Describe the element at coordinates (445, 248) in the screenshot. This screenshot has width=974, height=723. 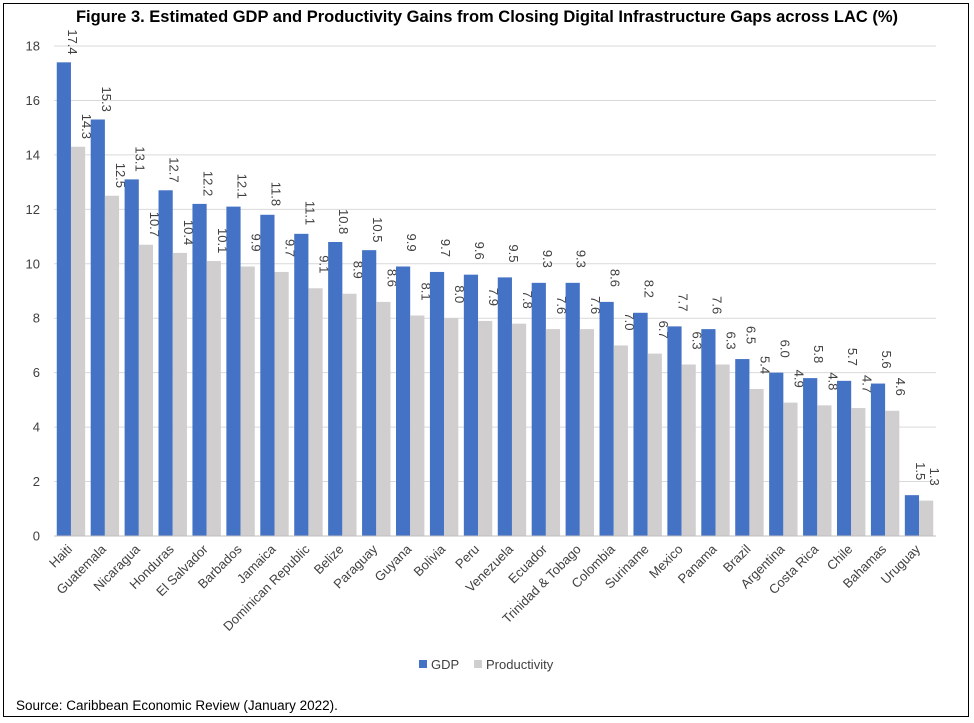
I see `gdp-data-label: 9.7` at that location.